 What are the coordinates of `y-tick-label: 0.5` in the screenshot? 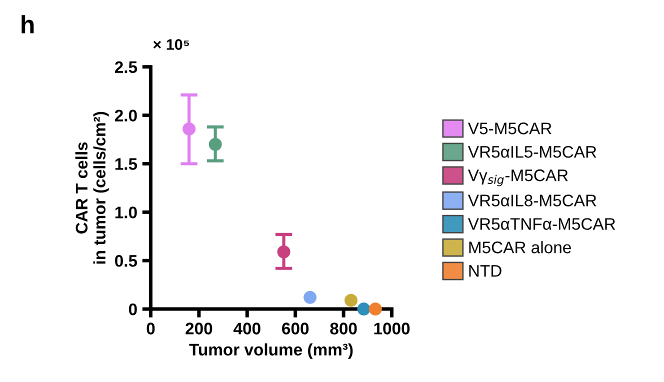 It's located at (126, 261).